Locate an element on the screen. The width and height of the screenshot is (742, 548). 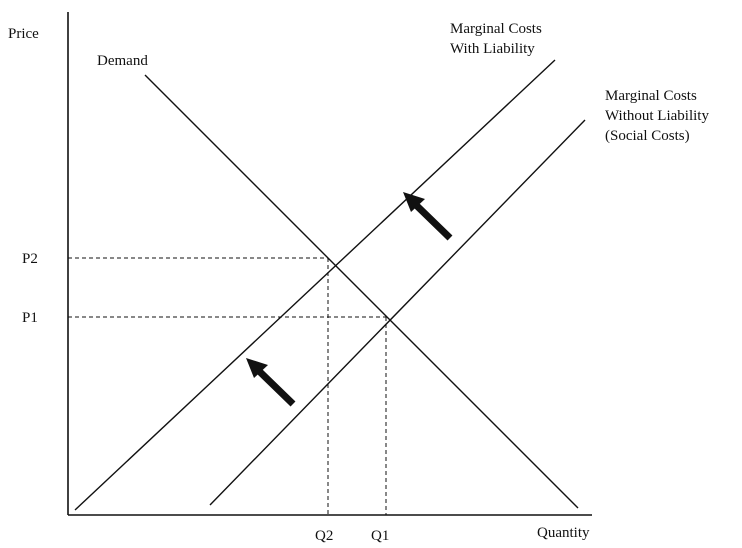
price-label: P1 is located at coordinates (30, 318).